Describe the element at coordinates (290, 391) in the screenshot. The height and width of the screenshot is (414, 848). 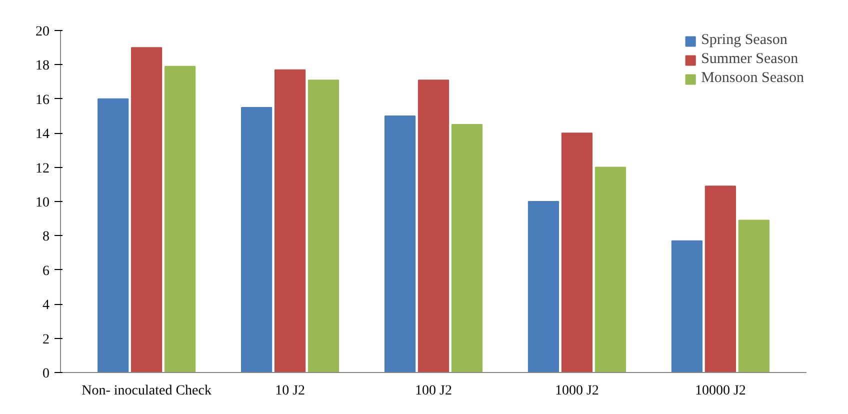
I see `x-tick-label: 10 J2` at that location.